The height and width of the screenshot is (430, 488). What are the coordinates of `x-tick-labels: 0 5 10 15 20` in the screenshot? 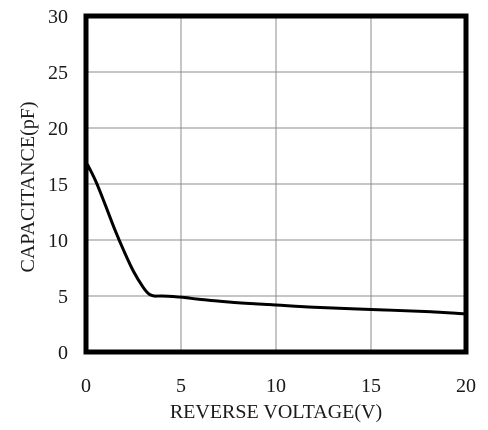 It's located at (278, 386).